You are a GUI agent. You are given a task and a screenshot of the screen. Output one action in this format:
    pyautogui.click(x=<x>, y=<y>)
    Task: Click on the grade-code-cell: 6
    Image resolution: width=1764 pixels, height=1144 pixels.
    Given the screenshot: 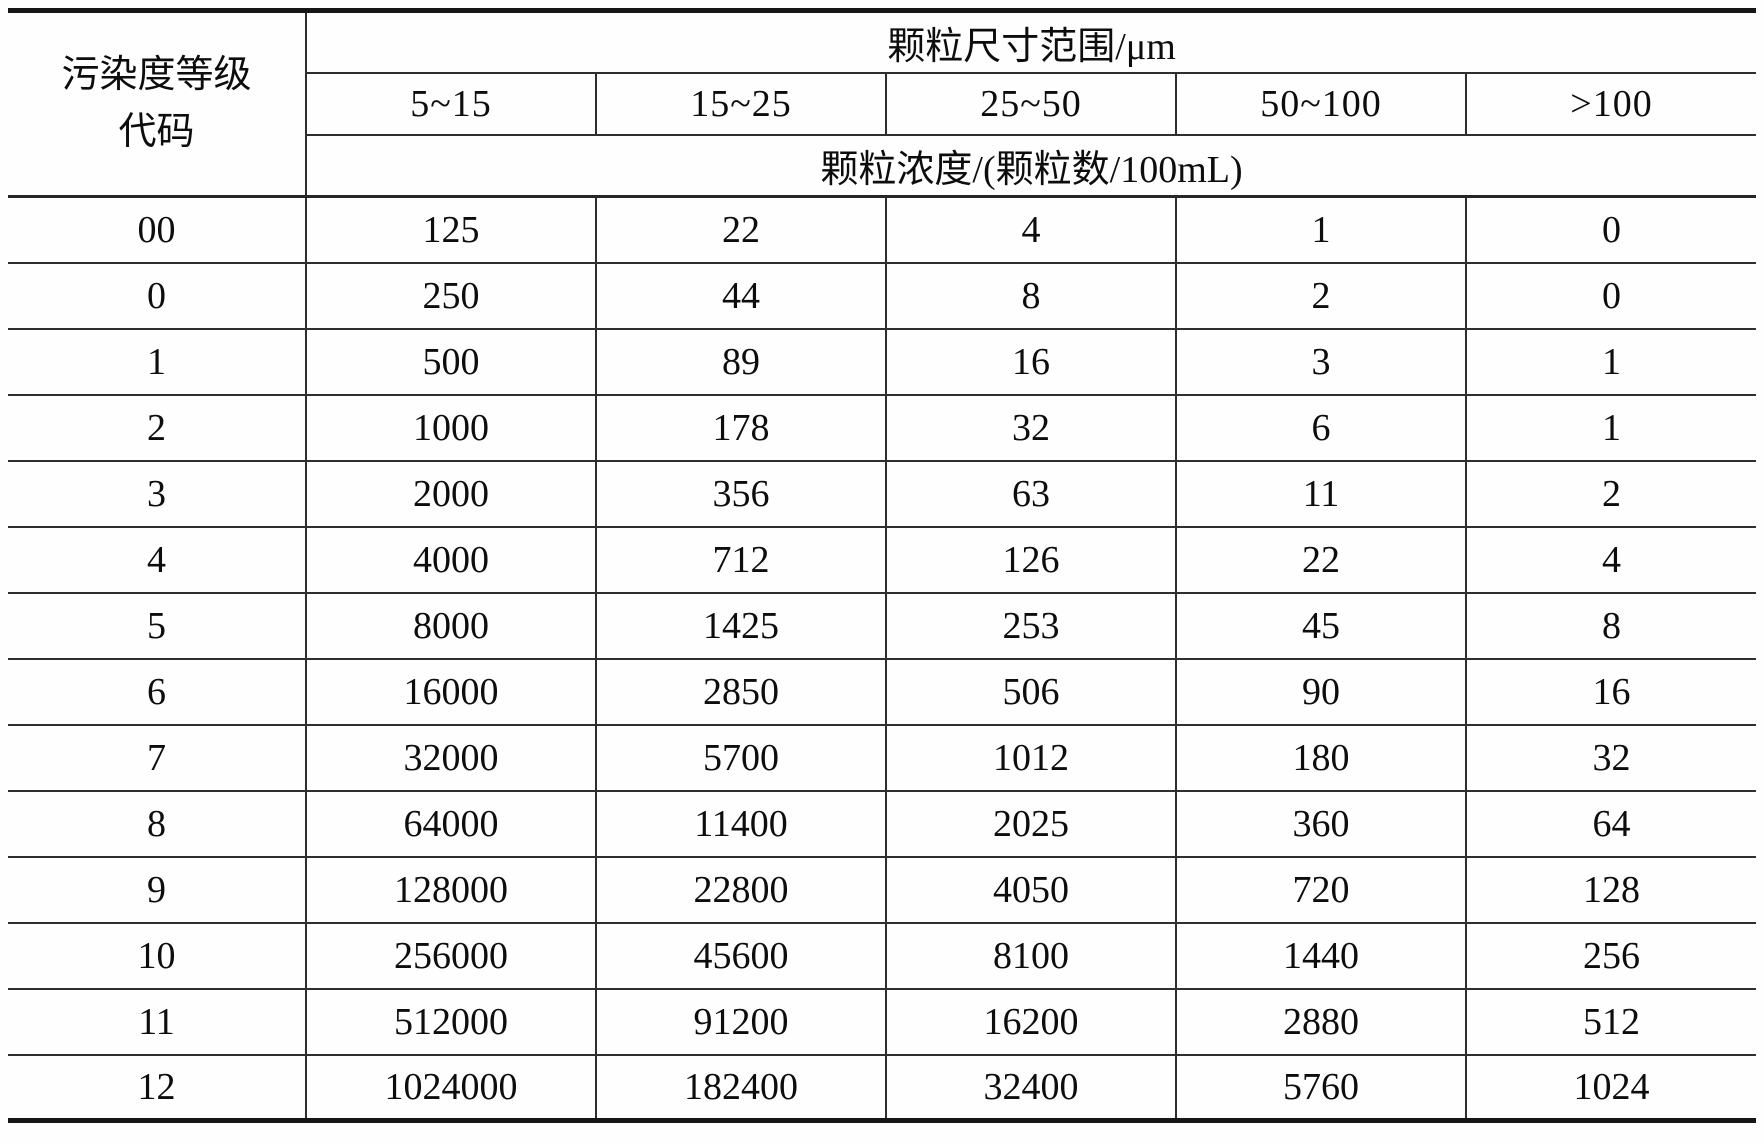 What is the action you would take?
    pyautogui.click(x=157, y=691)
    